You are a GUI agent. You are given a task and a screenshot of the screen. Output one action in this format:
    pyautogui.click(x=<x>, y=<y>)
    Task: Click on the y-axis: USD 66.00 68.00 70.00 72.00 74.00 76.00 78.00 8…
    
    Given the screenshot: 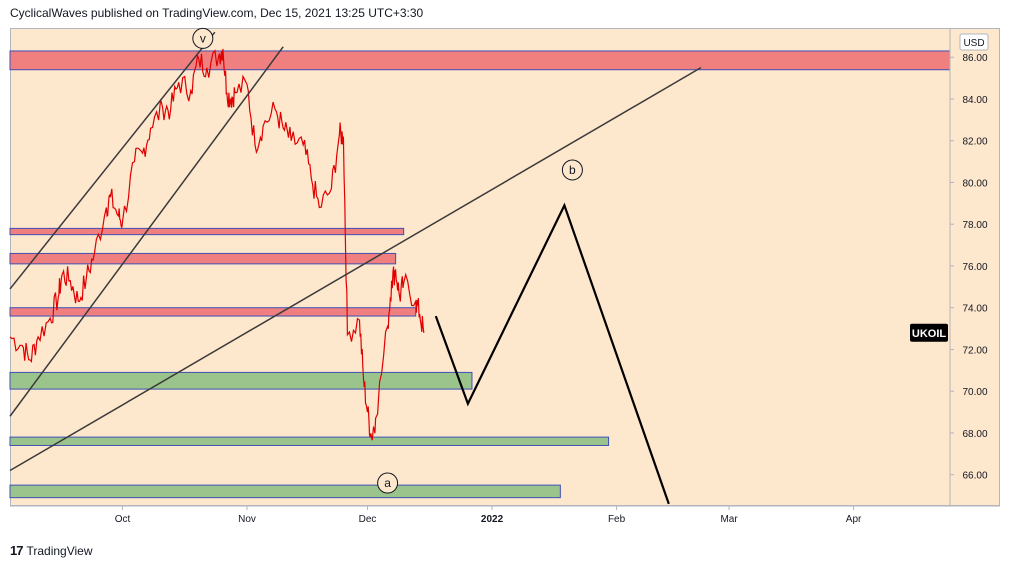 What is the action you would take?
    pyautogui.click(x=969, y=267)
    